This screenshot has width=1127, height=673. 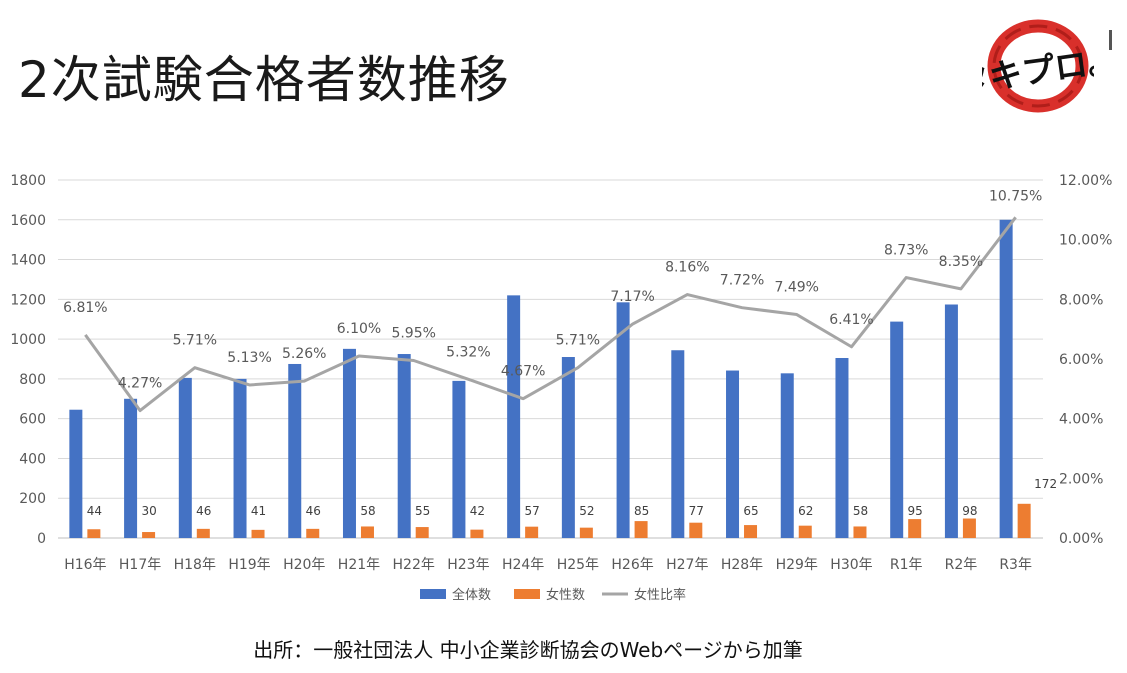 I want to click on y-right-tick: 0.00%, so click(x=1081, y=539).